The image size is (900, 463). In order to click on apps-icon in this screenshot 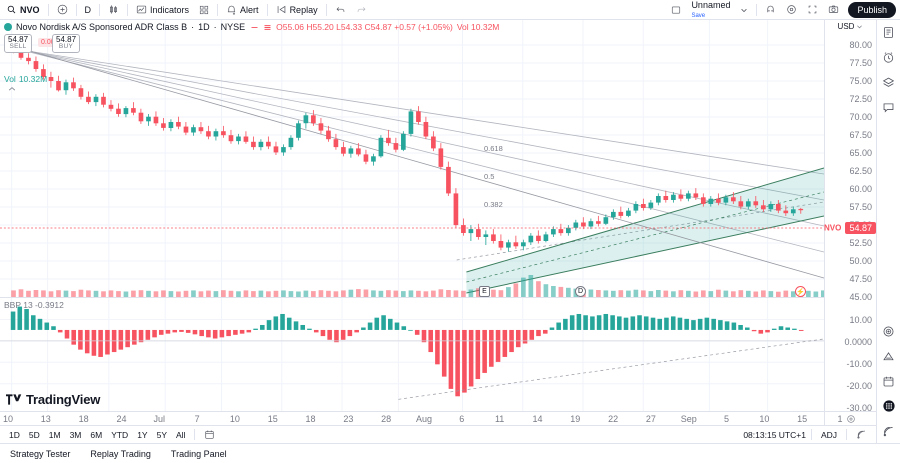, I will do `click(889, 406)`.